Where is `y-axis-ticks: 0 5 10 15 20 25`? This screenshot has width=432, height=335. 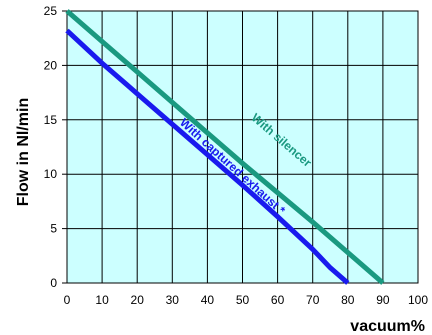 y-axis-ticks: 0 5 10 15 20 25 is located at coordinates (55, 147).